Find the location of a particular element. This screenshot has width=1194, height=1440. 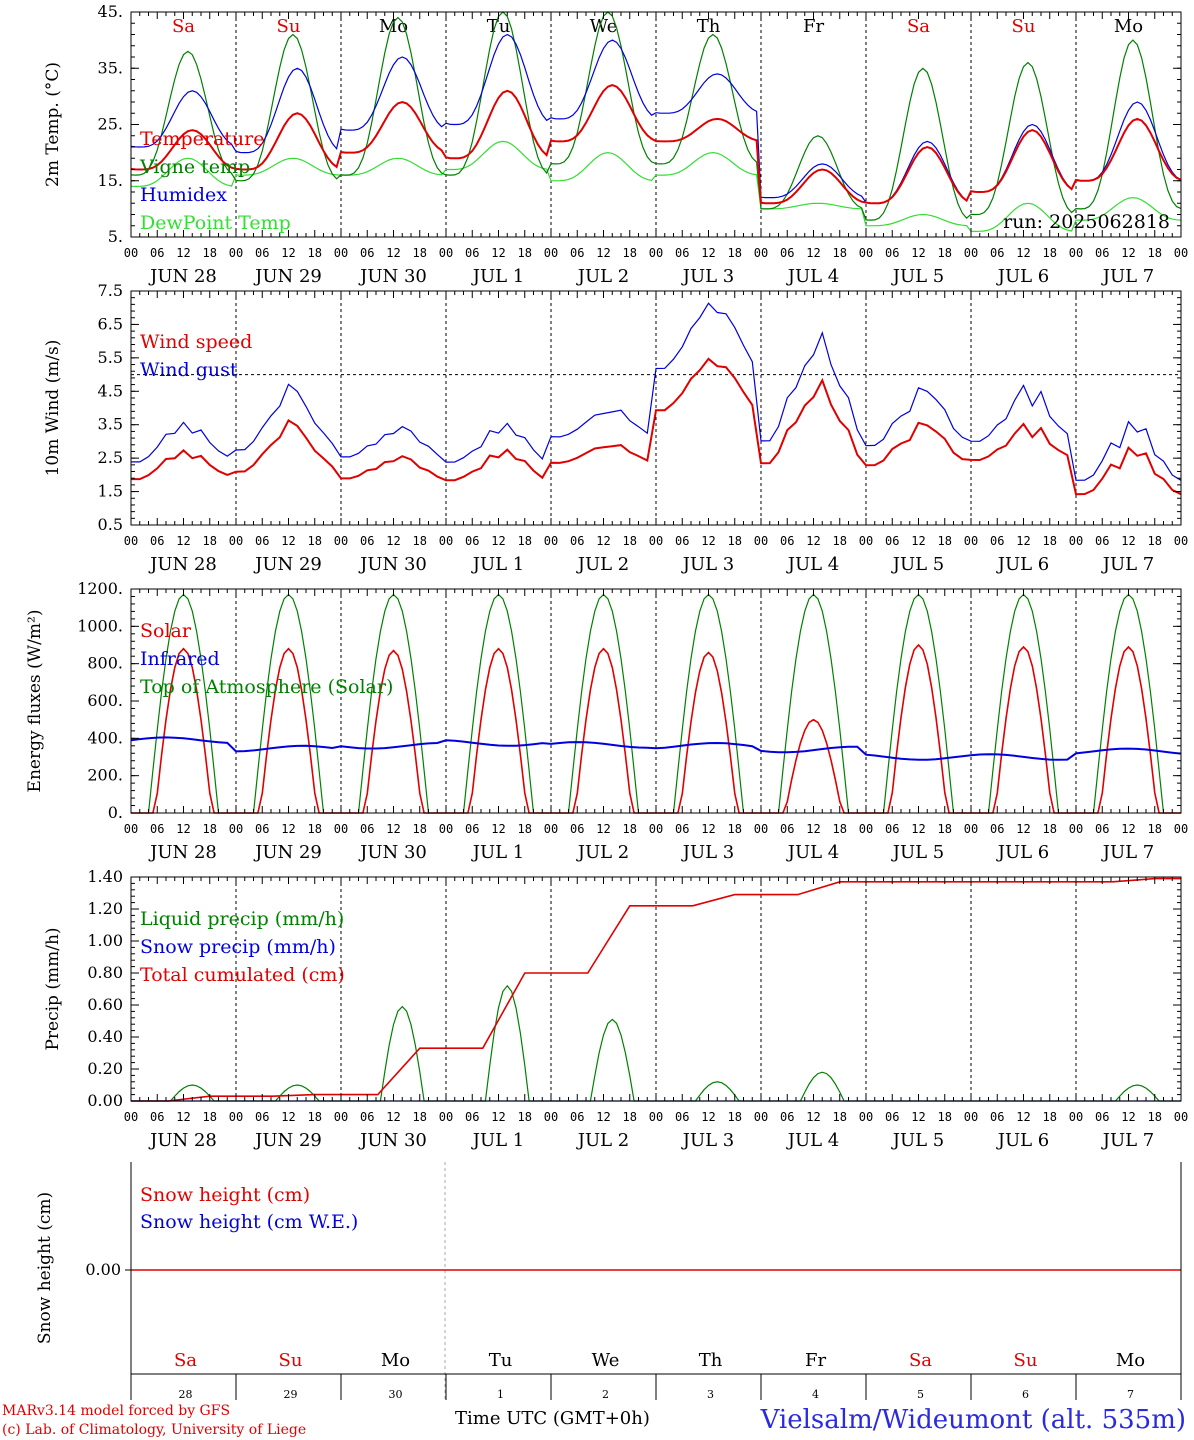

y-tick-label: 35. is located at coordinates (110, 67).